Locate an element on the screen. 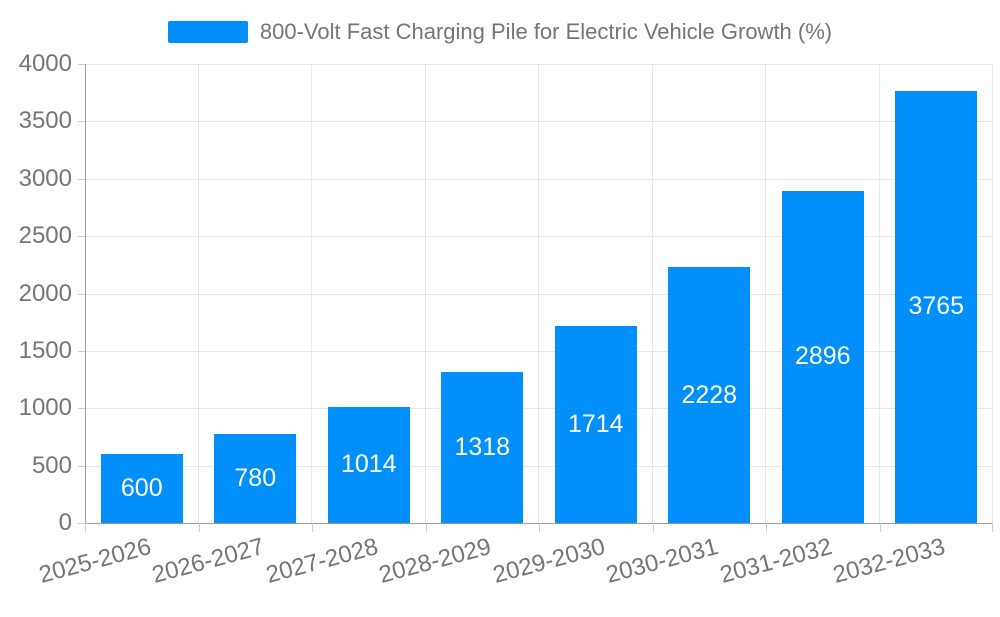 The image size is (1000, 617). y-axis-line is located at coordinates (85, 293).